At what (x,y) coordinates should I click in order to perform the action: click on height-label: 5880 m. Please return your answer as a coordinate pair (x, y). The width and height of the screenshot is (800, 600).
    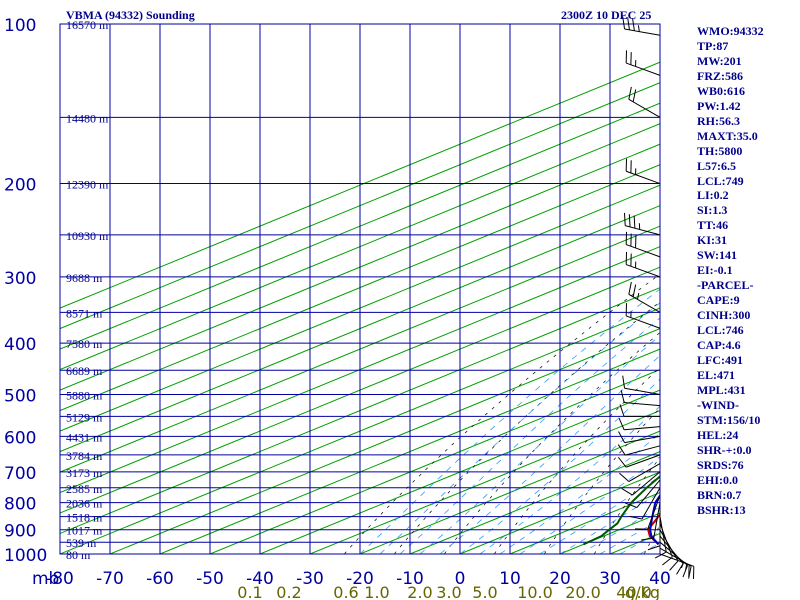
    Looking at the image, I should click on (84, 395).